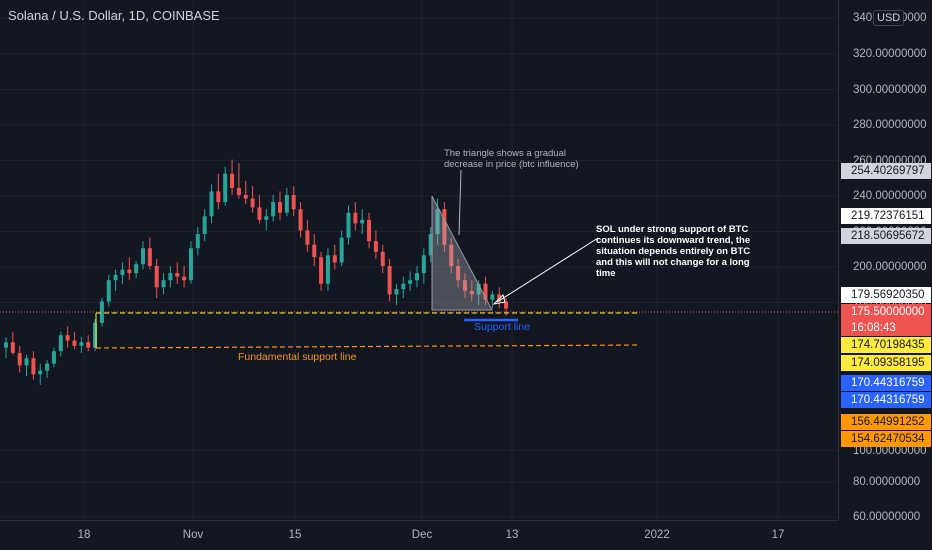 This screenshot has width=932, height=550. Describe the element at coordinates (886, 236) in the screenshot. I see `price-badge: 218.50695672` at that location.